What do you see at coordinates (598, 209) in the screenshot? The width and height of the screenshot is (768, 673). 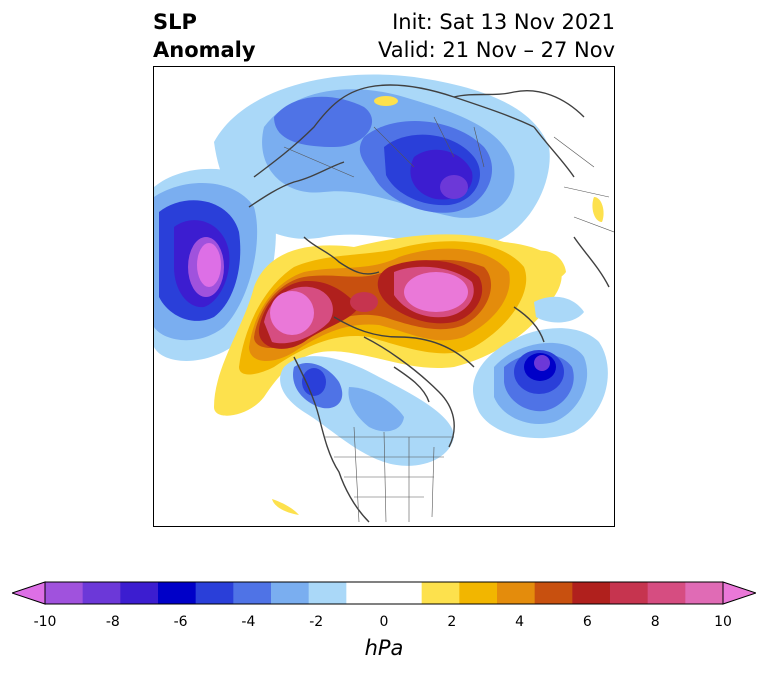 I see `east-high` at bounding box center [598, 209].